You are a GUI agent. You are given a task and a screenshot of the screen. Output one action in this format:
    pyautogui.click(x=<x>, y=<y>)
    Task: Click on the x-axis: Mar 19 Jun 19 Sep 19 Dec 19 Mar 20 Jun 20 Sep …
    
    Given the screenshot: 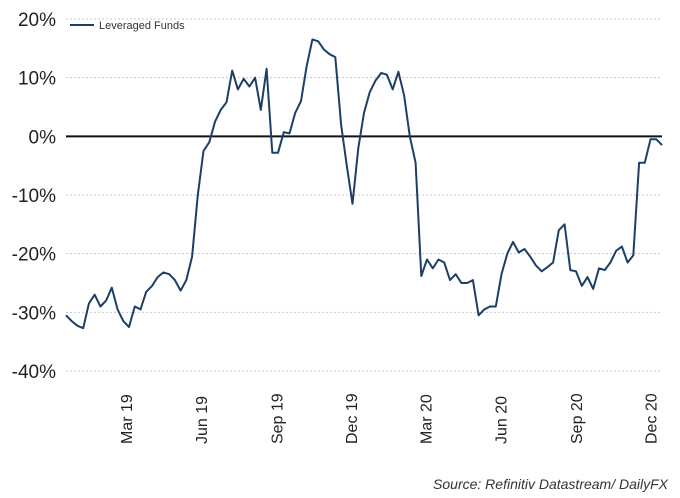 What is the action you would take?
    pyautogui.click(x=390, y=418)
    